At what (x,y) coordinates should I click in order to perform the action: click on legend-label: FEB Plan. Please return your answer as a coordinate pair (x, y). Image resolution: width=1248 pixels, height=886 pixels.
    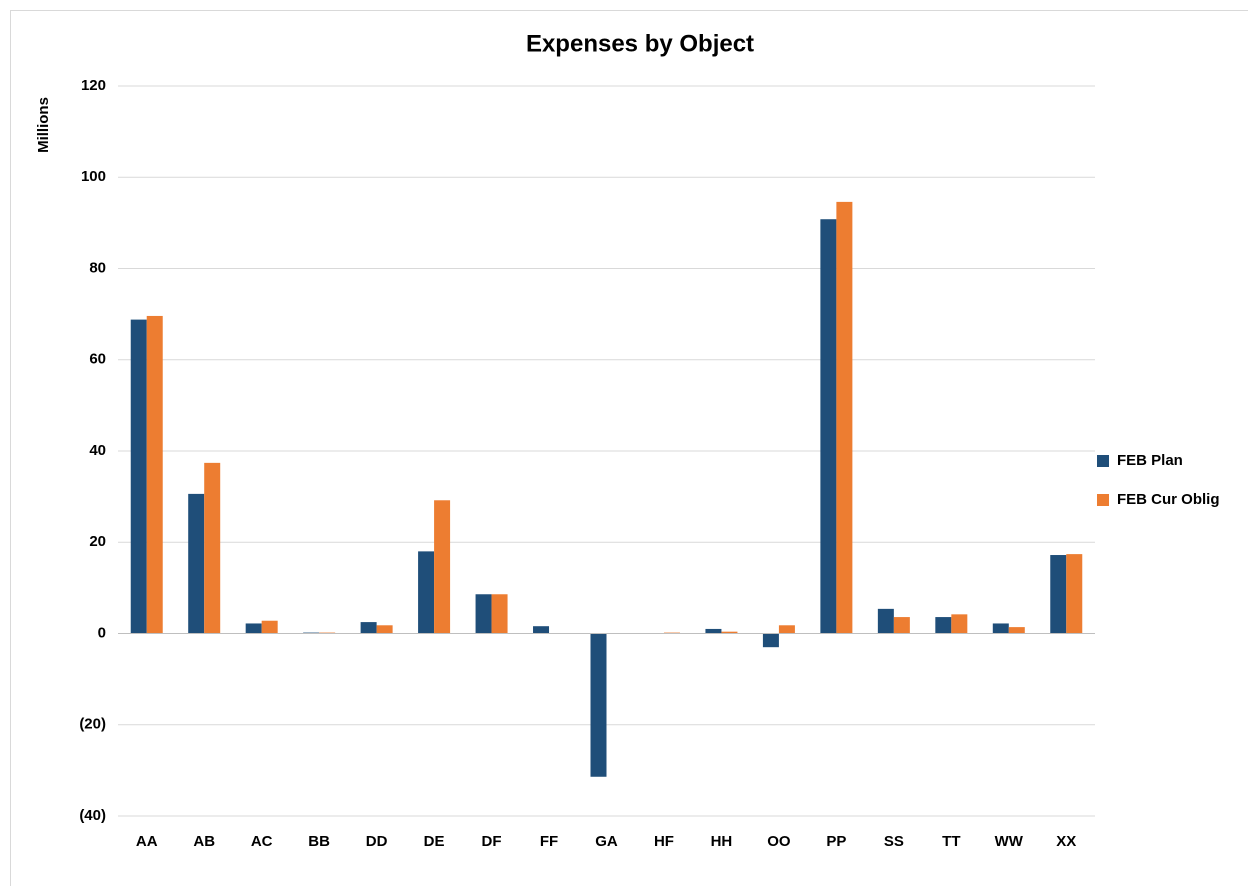
    Looking at the image, I should click on (1150, 460).